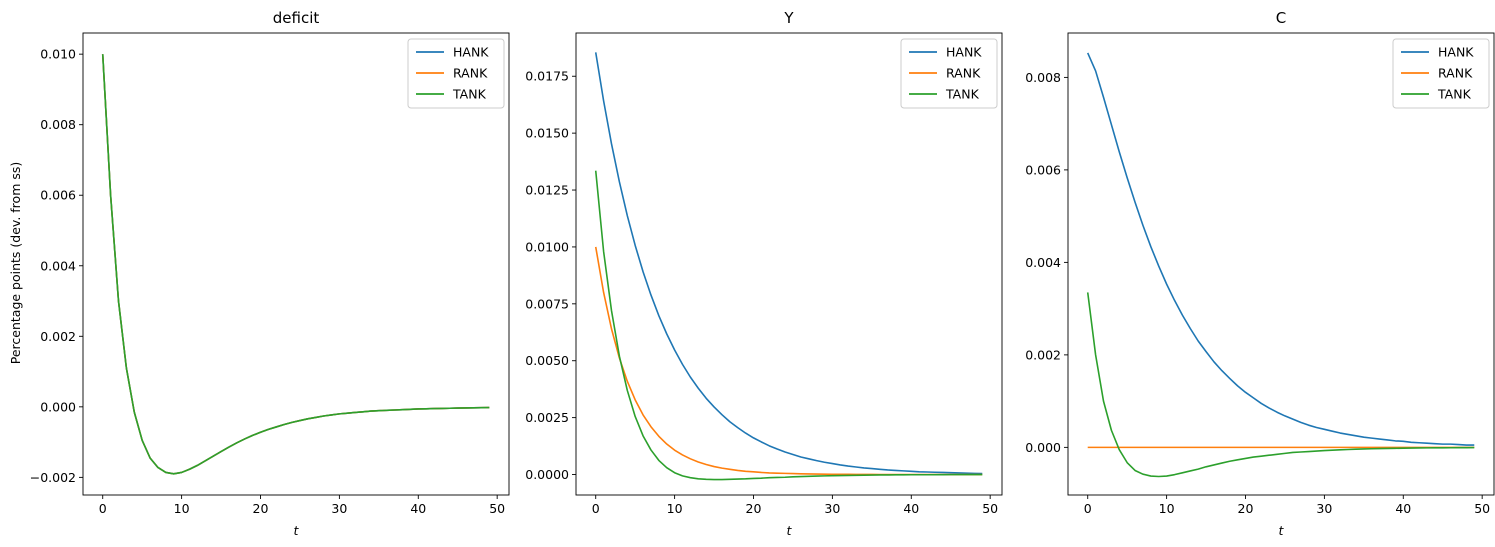 Image resolution: width=1495 pixels, height=547 pixels. What do you see at coordinates (1281, 18) in the screenshot?
I see `panel-title-c: C` at bounding box center [1281, 18].